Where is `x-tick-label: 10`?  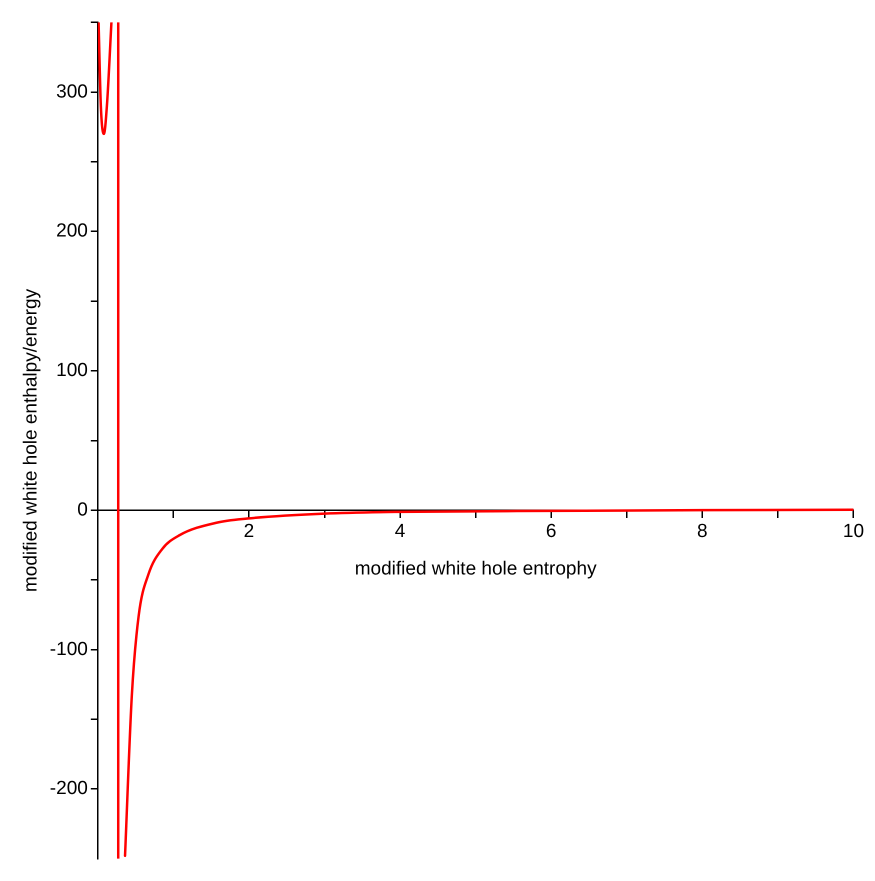
x-tick-label: 10 is located at coordinates (853, 531).